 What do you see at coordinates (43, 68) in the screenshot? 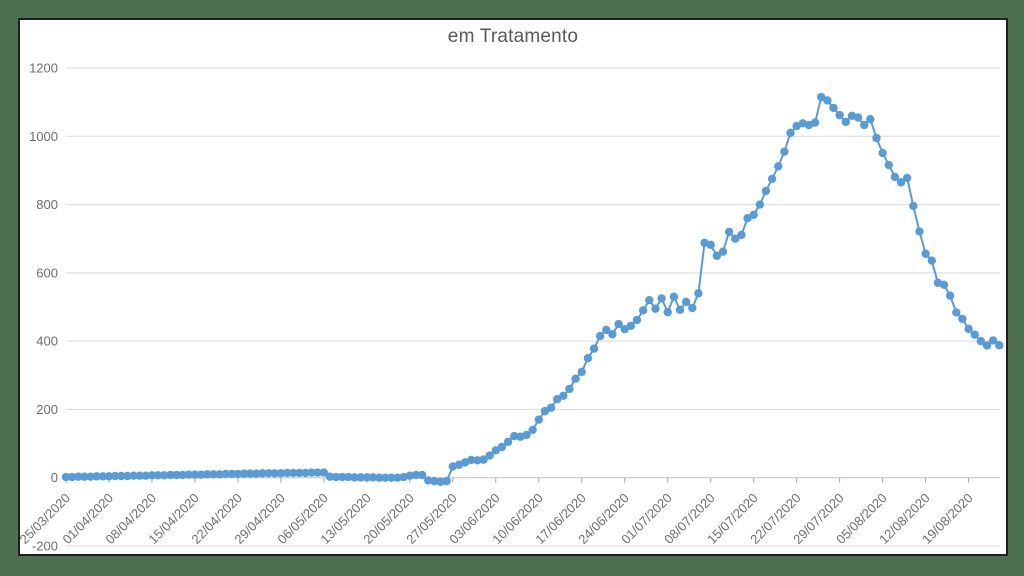
I see `y-axis-label: 1200` at bounding box center [43, 68].